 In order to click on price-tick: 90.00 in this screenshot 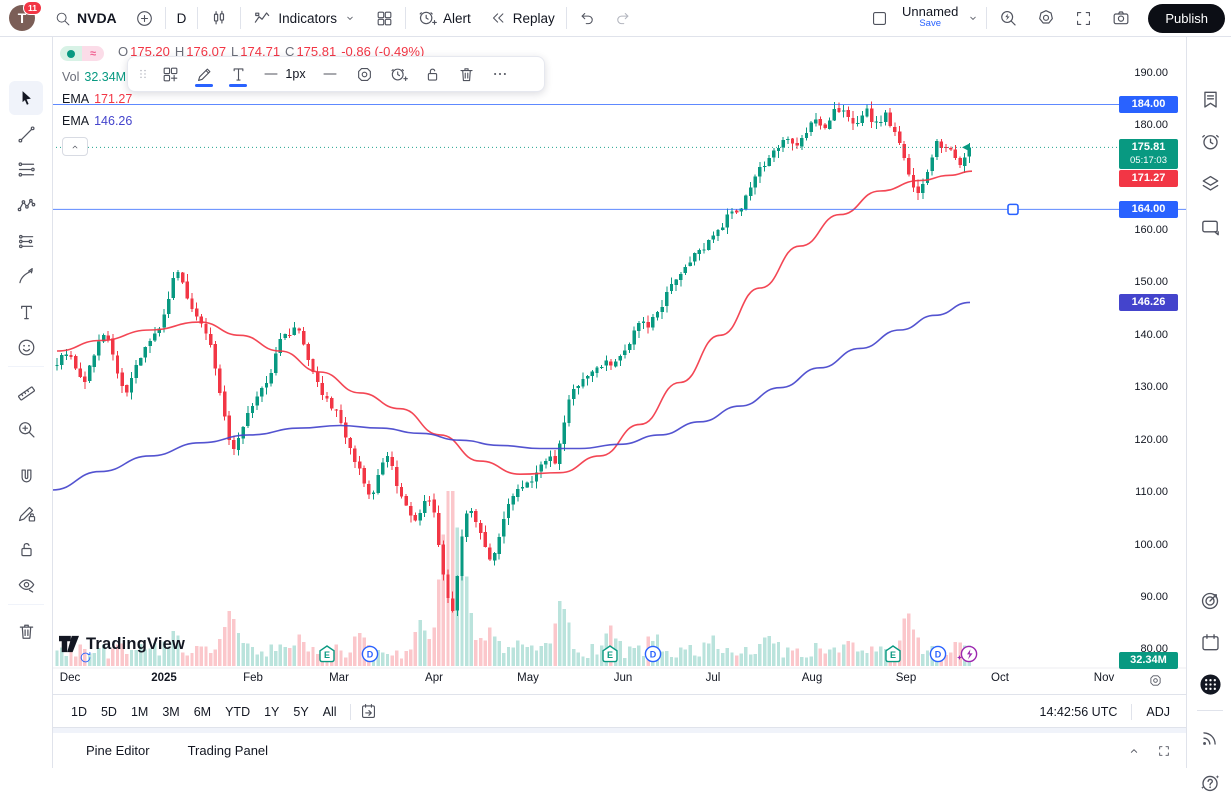, I will do `click(1154, 597)`.